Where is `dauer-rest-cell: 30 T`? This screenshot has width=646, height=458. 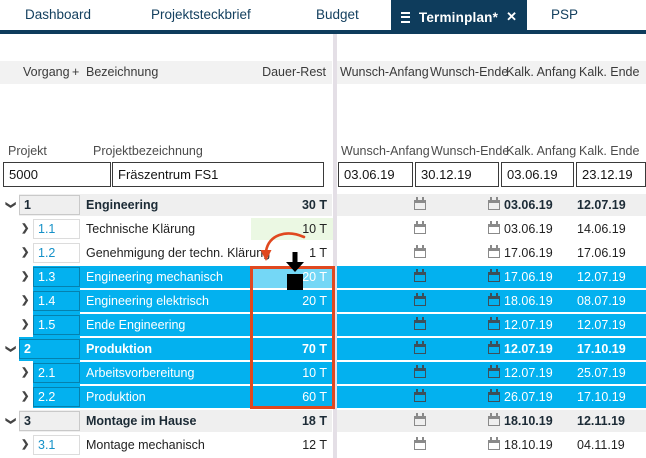
dauer-rest-cell: 30 T is located at coordinates (314, 205).